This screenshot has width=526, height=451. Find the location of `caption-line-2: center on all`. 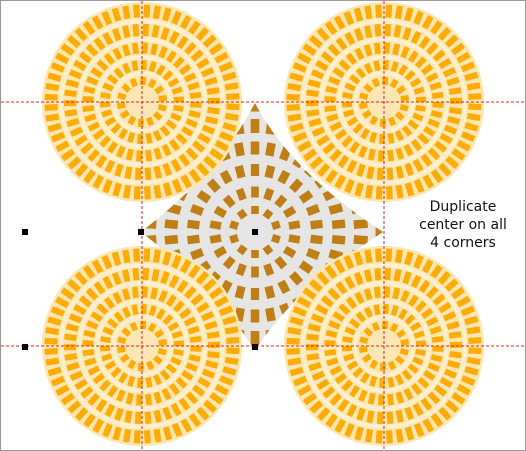

caption-line-2: center on all is located at coordinates (463, 225).